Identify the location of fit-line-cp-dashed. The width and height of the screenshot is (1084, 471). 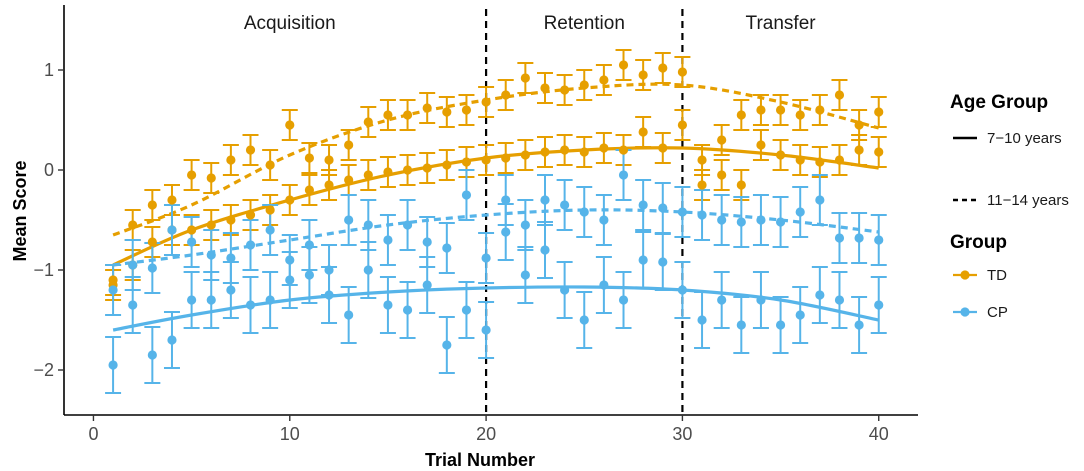
(495, 237).